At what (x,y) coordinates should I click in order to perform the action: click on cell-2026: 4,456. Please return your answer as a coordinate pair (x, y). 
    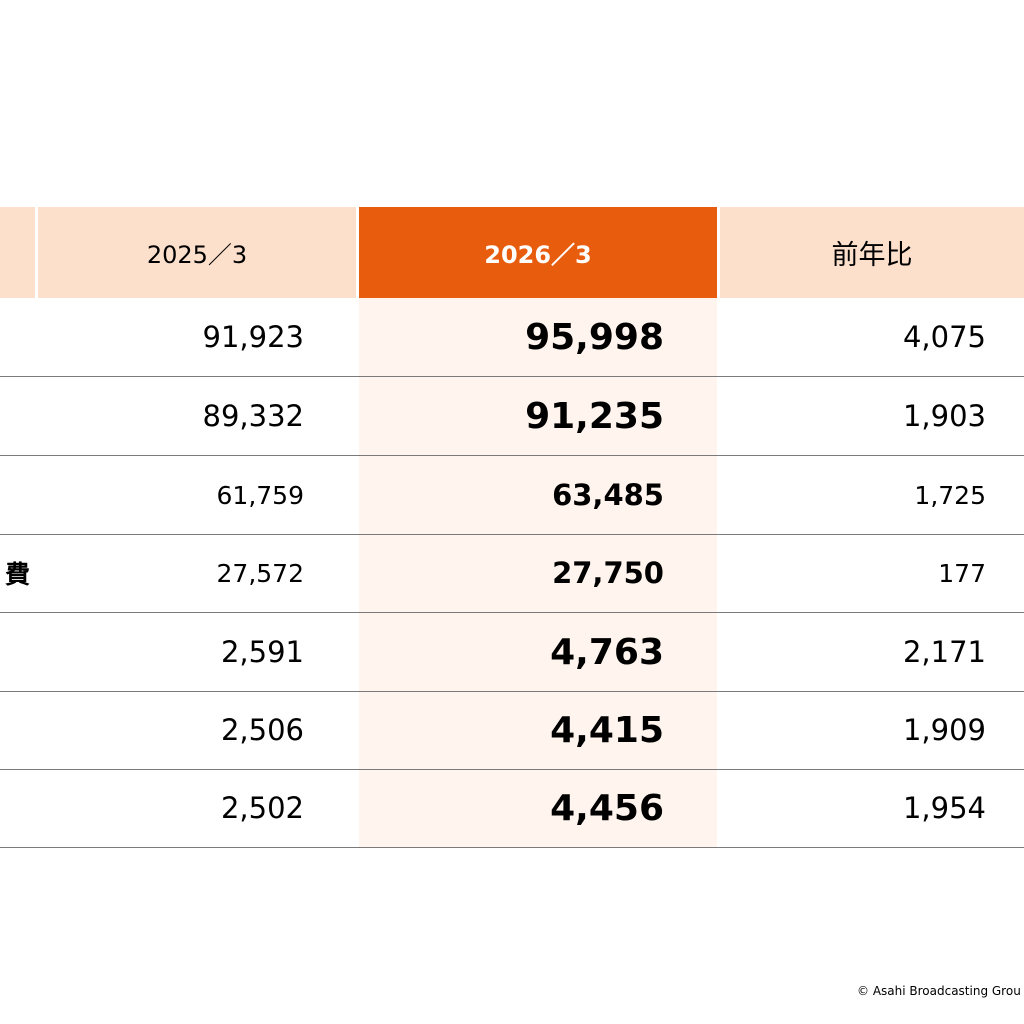
    Looking at the image, I should click on (607, 808).